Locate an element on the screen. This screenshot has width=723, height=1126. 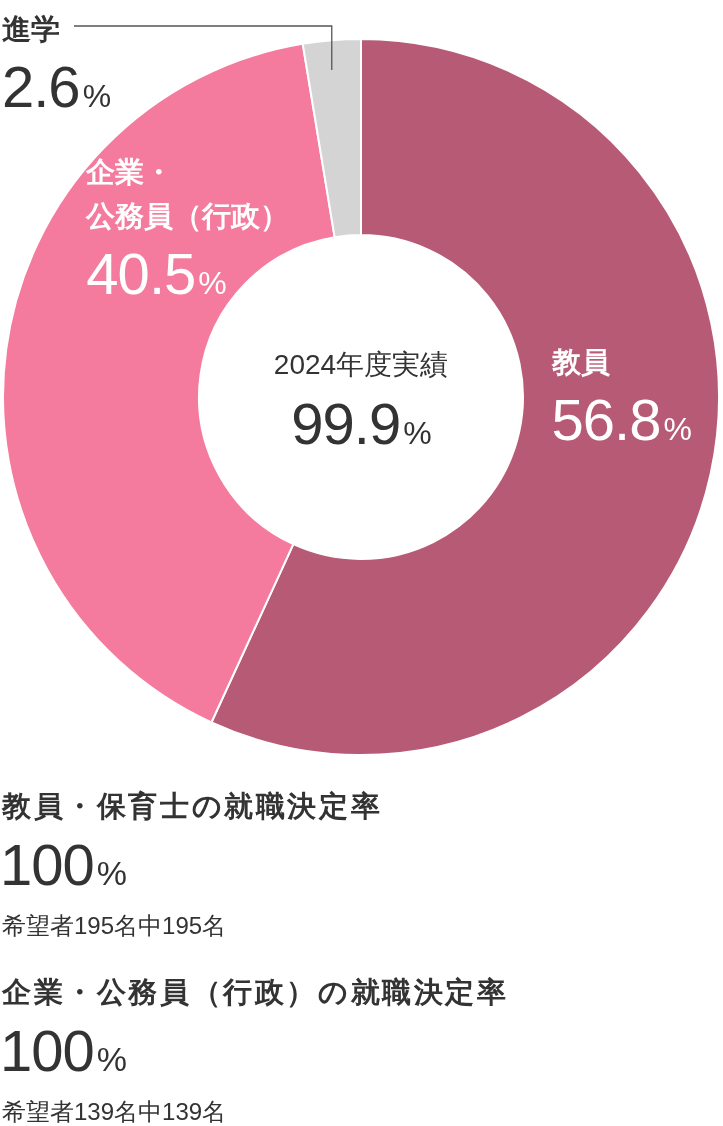
text: 99.9% is located at coordinates (361, 423).